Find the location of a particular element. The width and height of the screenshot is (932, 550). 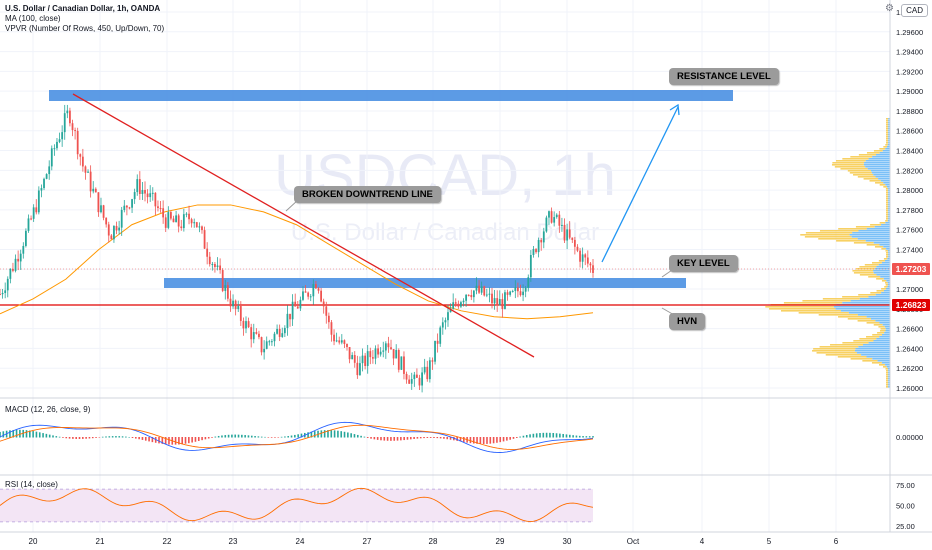

symbol-title: U.S. Dollar / Canadian Dollar, 1h, OANDA is located at coordinates (83, 8).